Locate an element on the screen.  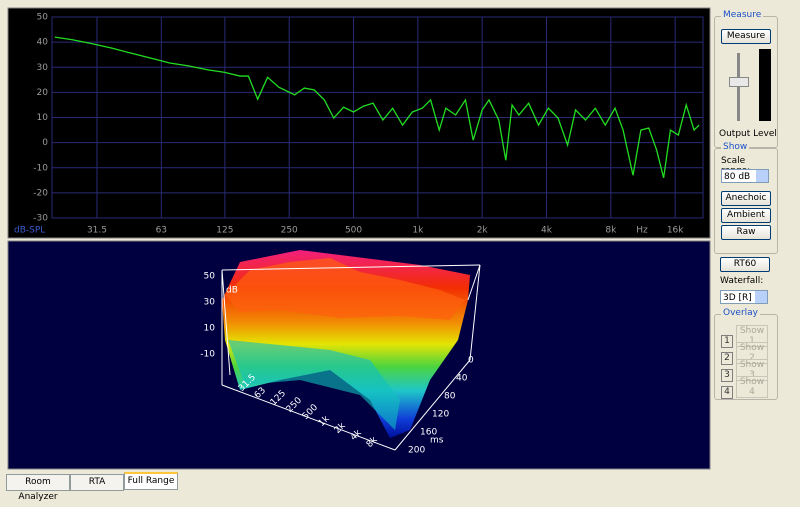
select-value: 3D [R] is located at coordinates (737, 298).